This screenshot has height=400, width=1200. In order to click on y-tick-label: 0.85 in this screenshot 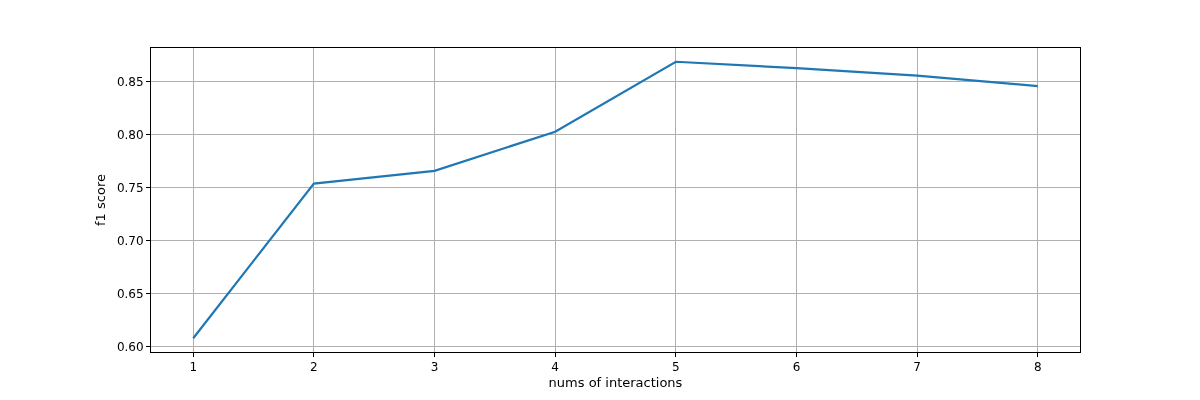, I will do `click(130, 82)`.